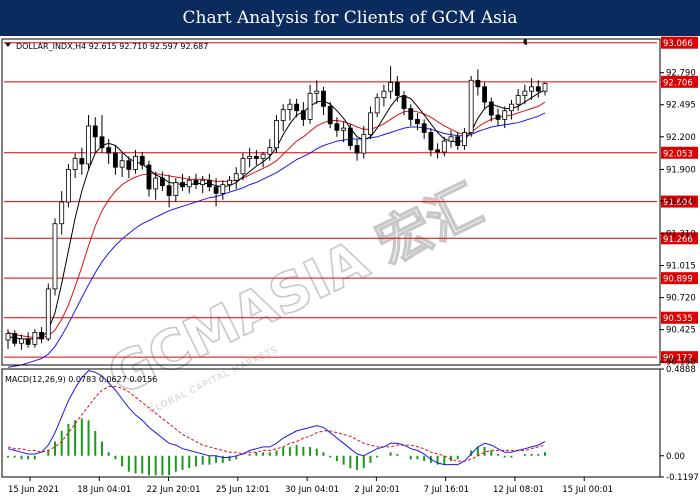 Image resolution: width=700 pixels, height=500 pixels. What do you see at coordinates (681, 299) in the screenshot?
I see `price-tick-label: 90.720` at bounding box center [681, 299].